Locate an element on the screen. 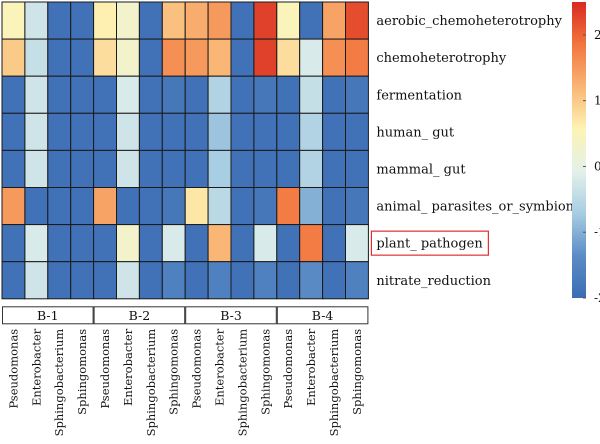  column-label: Enterobacter is located at coordinates (36, 367).